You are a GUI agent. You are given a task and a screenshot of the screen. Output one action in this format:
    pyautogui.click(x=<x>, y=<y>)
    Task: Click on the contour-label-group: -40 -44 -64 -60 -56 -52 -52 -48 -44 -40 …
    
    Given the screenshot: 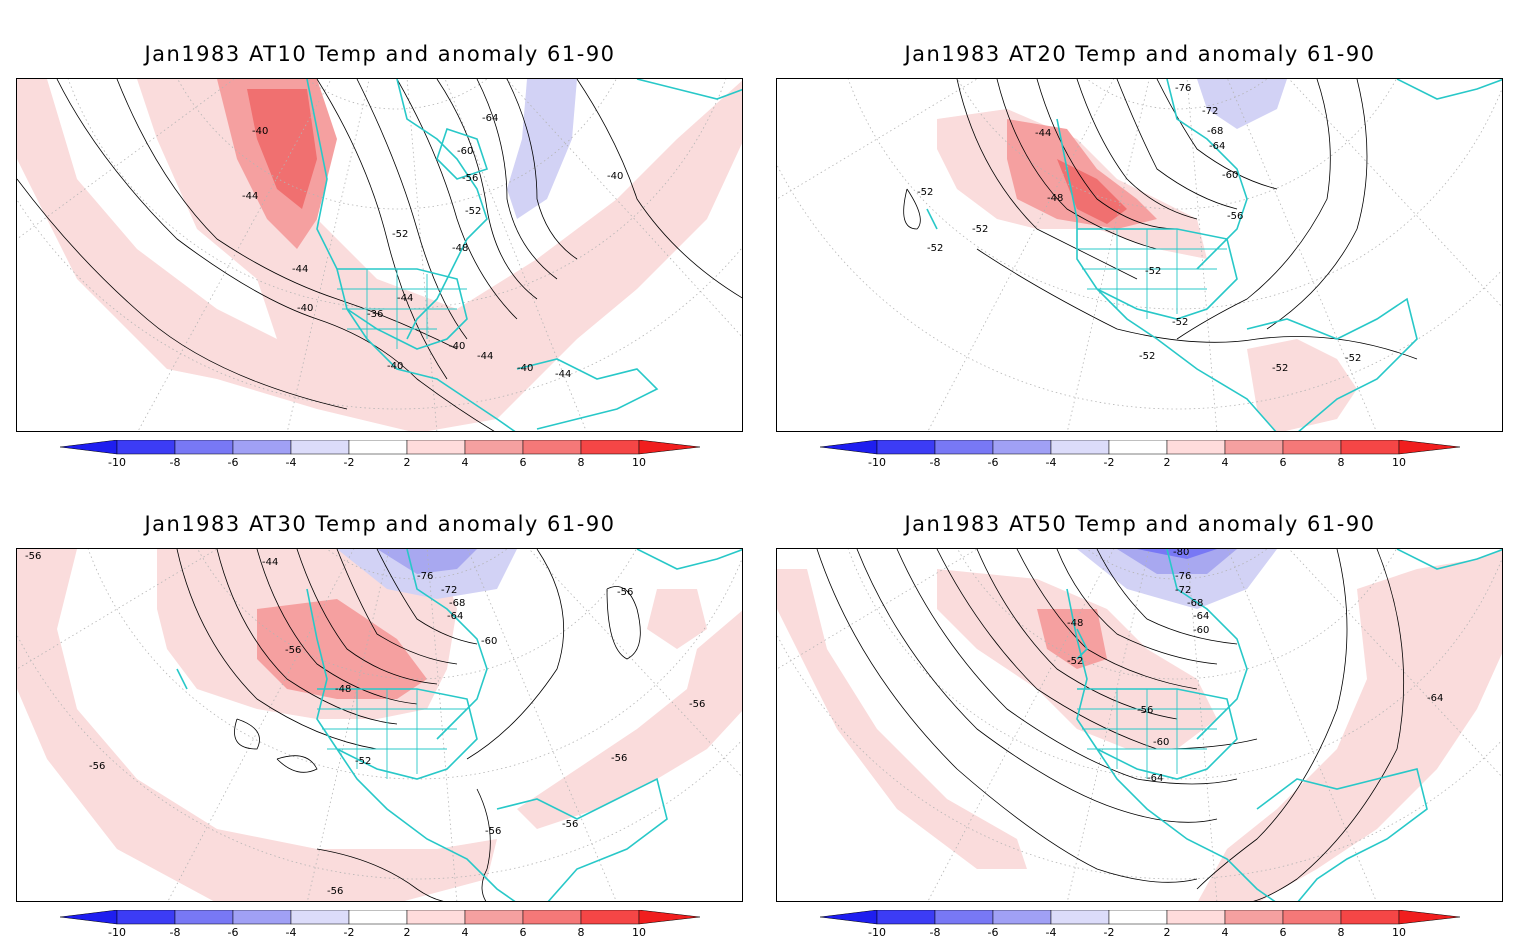 What is the action you would take?
    pyautogui.click(x=432, y=246)
    